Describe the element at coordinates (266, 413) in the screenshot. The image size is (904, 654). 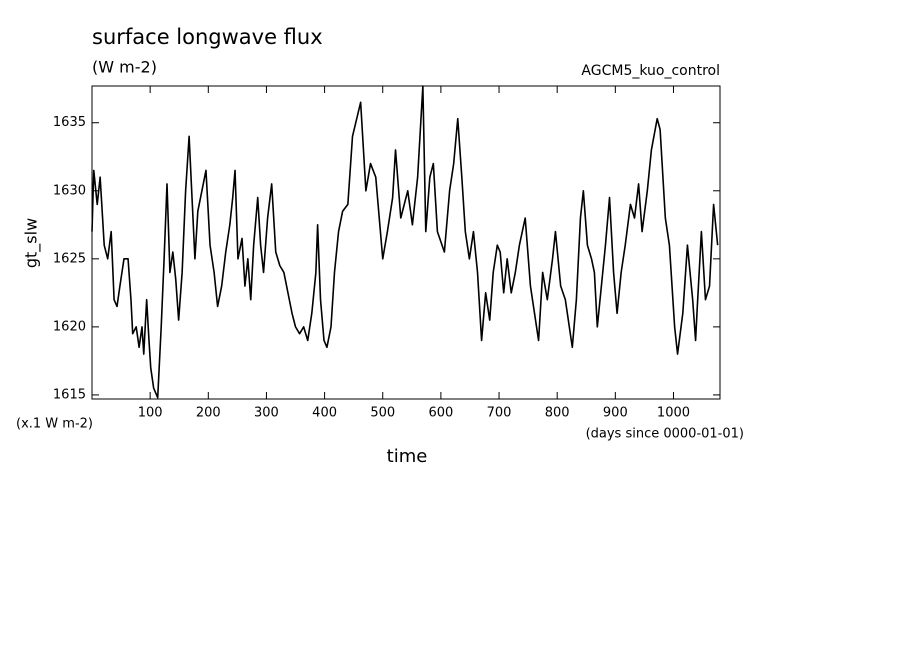
I see `x-tick-label: 300` at that location.